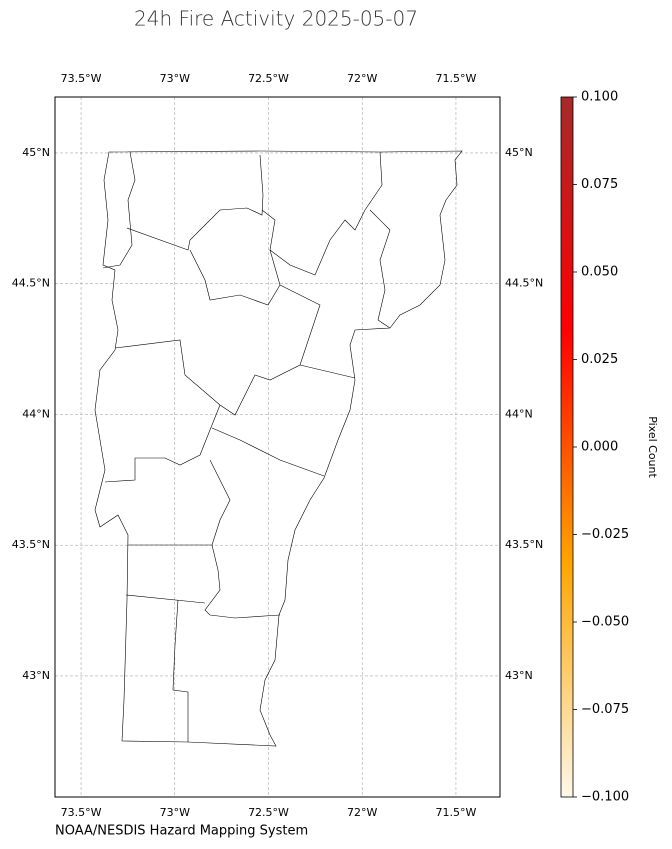  Describe the element at coordinates (567, 447) in the screenshot. I see `colorbar` at that location.